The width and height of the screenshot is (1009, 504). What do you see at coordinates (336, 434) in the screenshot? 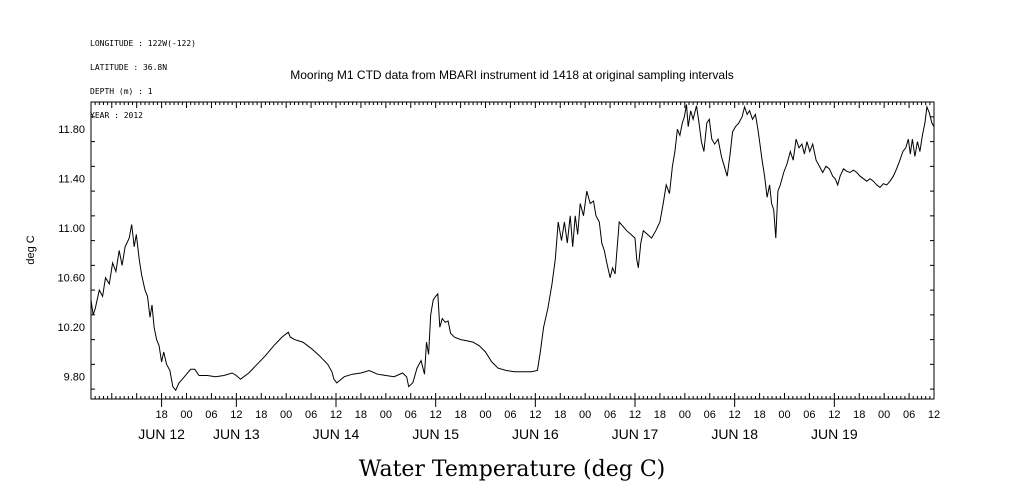
I see `x-date-label: JUN 14` at bounding box center [336, 434].